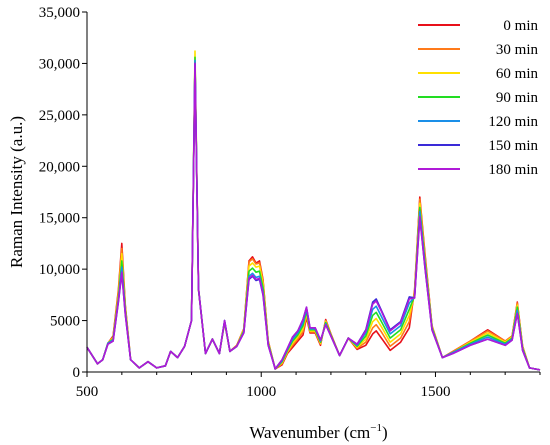  What do you see at coordinates (513, 146) in the screenshot?
I see `legend-label: 150 min` at bounding box center [513, 146].